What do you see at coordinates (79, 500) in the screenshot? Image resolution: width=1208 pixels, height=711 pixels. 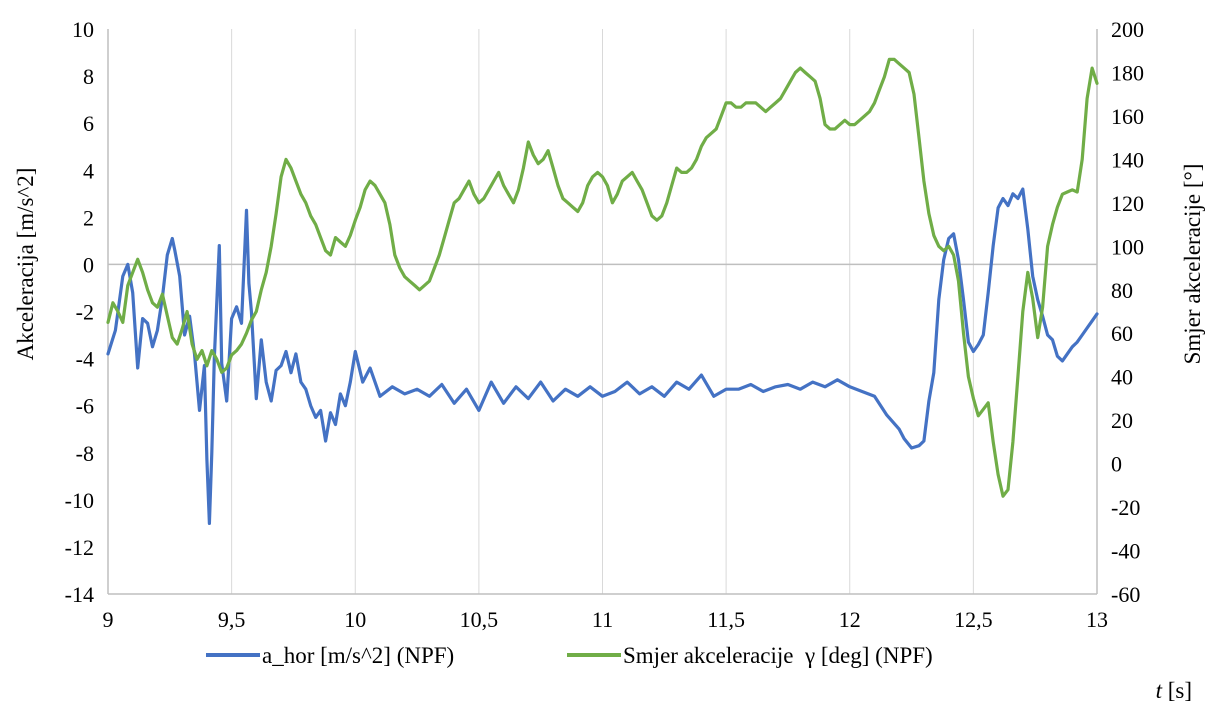 I see `y-left-tick-label: -10` at bounding box center [79, 500].